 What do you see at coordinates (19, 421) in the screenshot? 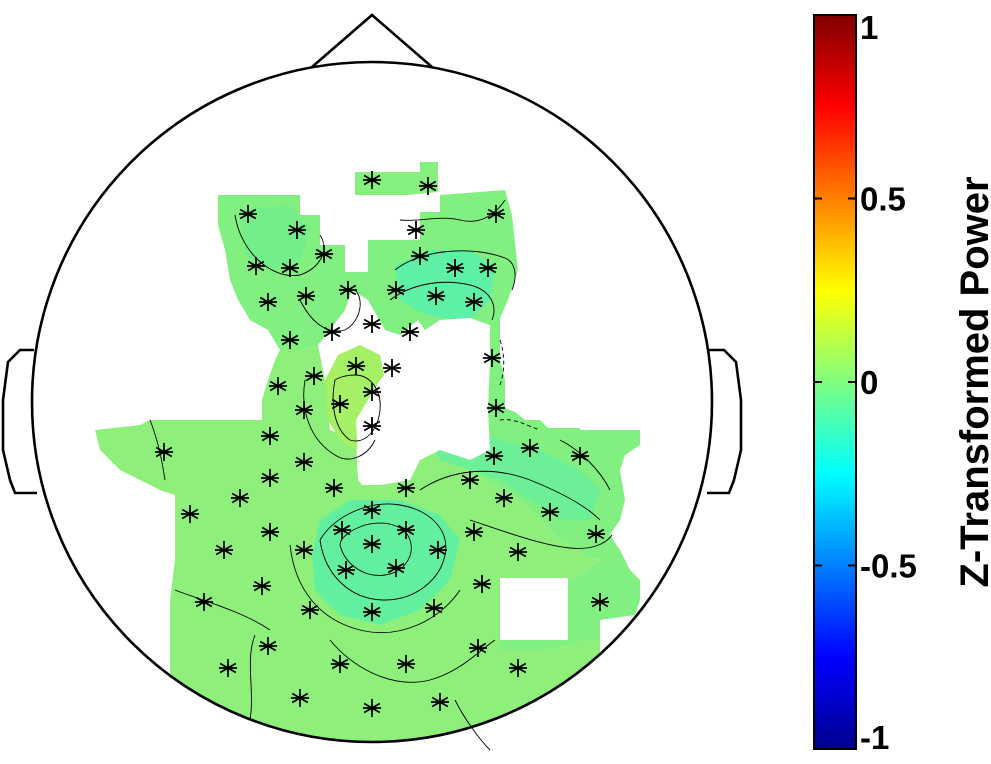
I see `left-ear` at bounding box center [19, 421].